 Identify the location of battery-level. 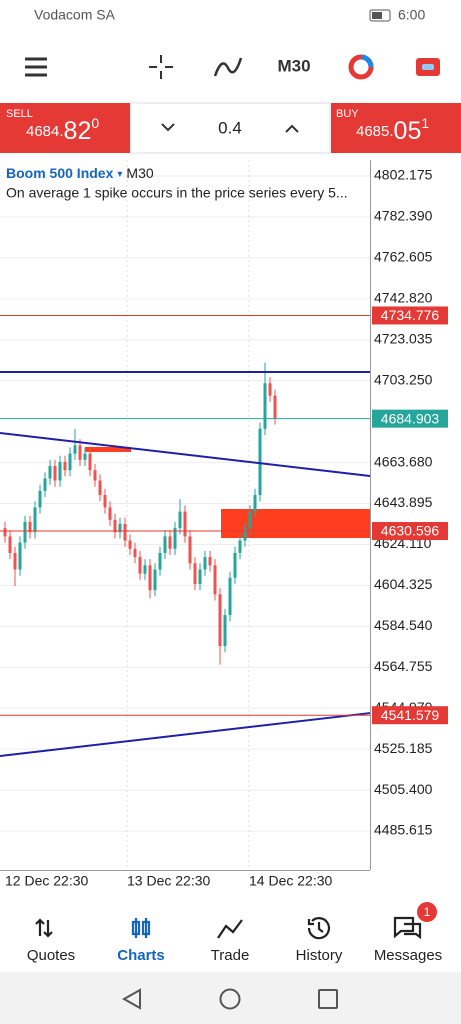
(377, 15).